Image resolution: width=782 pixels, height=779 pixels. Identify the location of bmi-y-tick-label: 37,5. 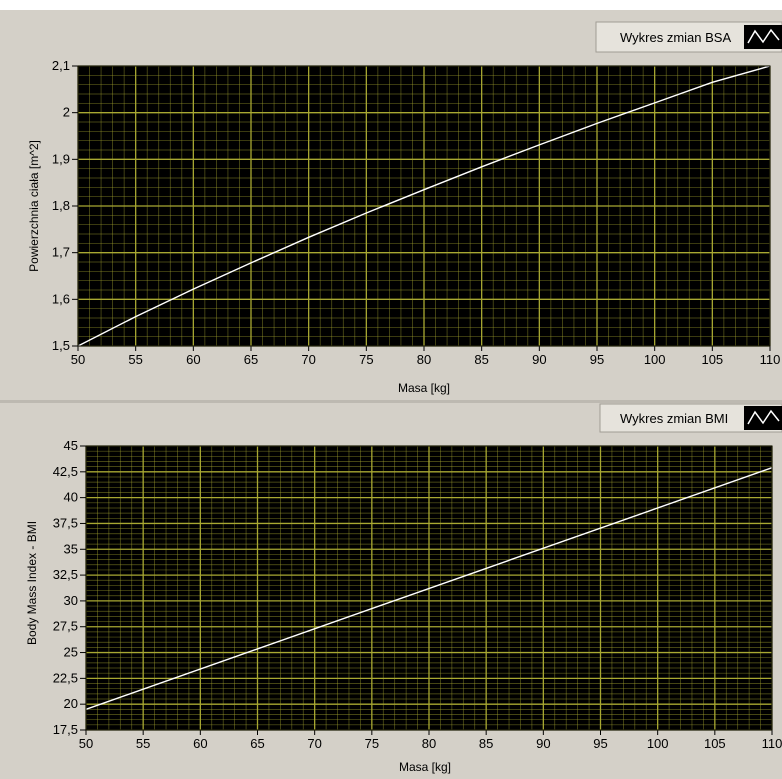
(65, 522).